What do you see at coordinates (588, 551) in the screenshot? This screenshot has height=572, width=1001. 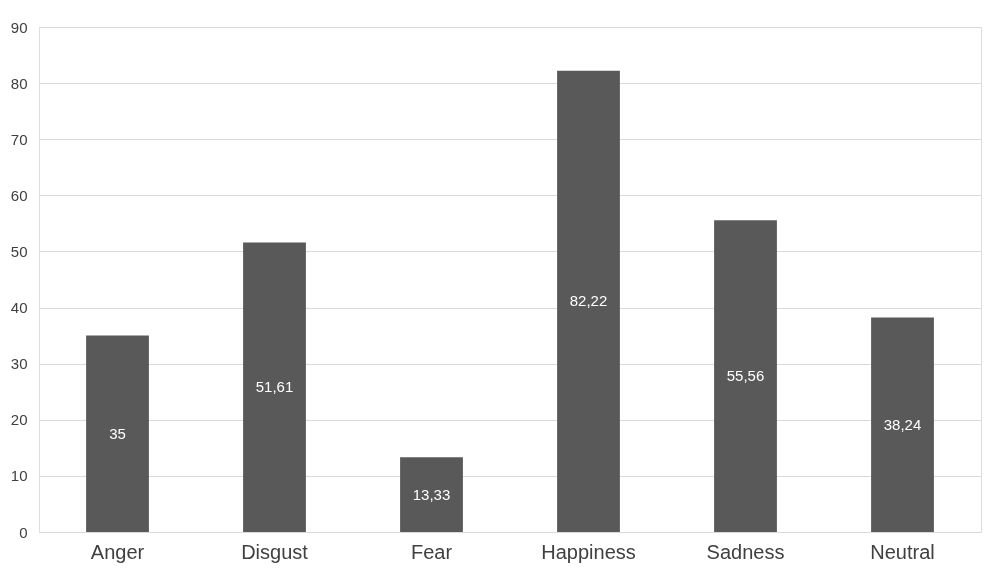 I see `x-tick-label: Happiness` at bounding box center [588, 551].